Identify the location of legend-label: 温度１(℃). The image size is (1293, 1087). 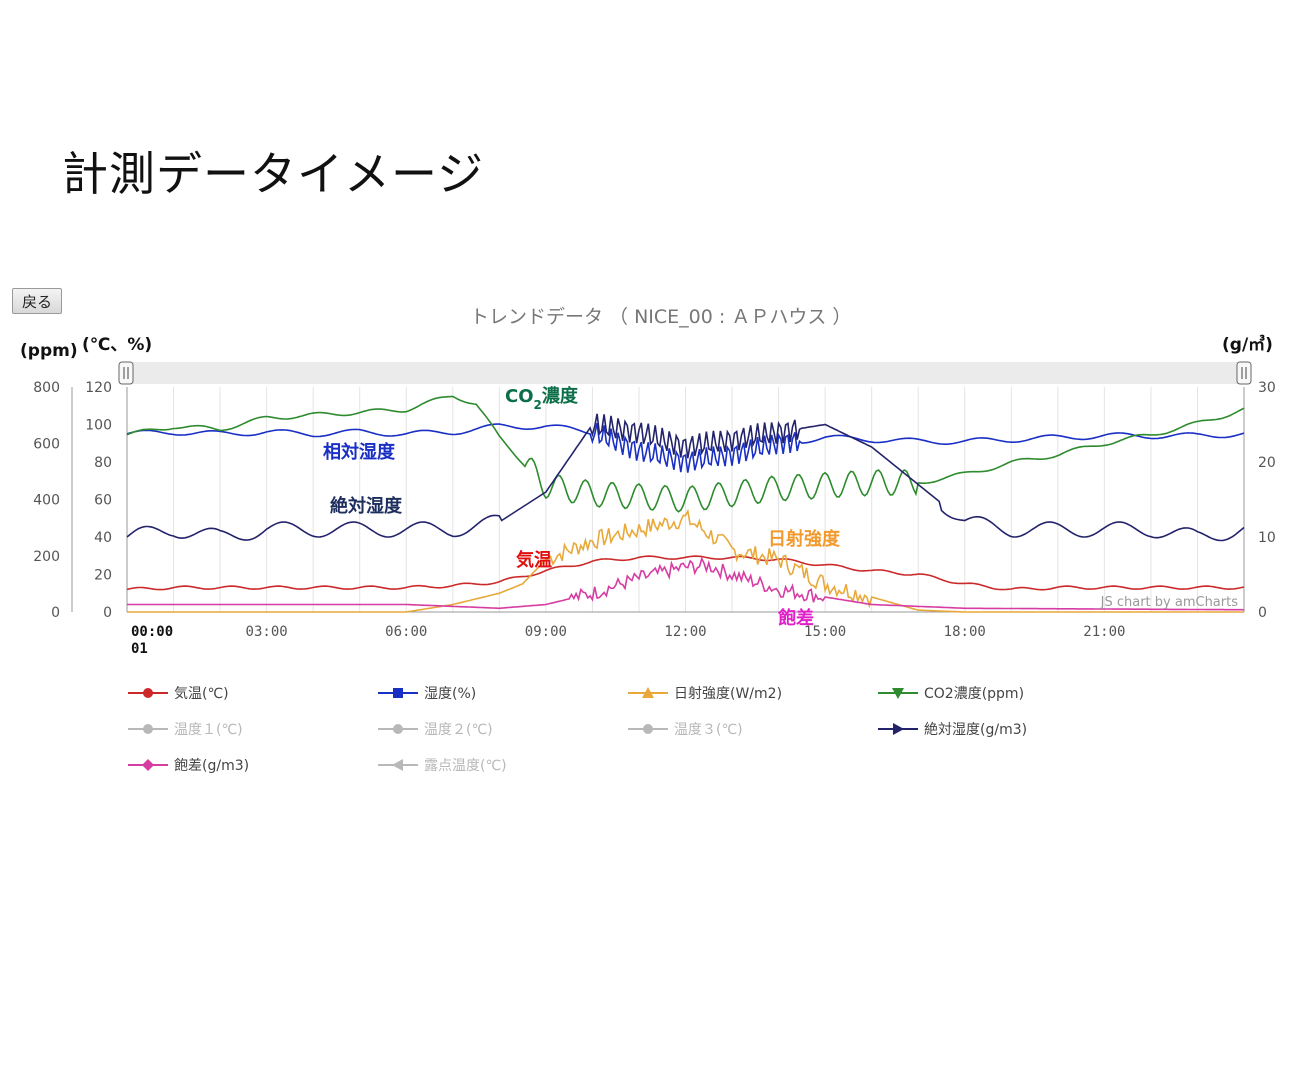
(208, 730).